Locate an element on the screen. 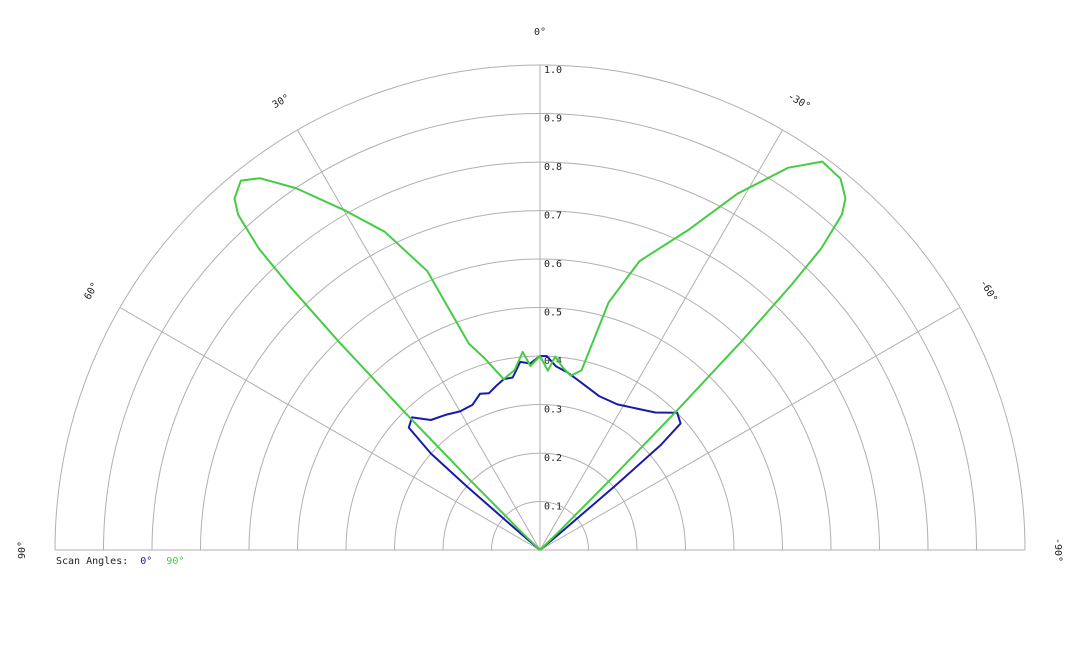 The height and width of the screenshot is (648, 1080). legend-title: Scan Angles: is located at coordinates (92, 561).